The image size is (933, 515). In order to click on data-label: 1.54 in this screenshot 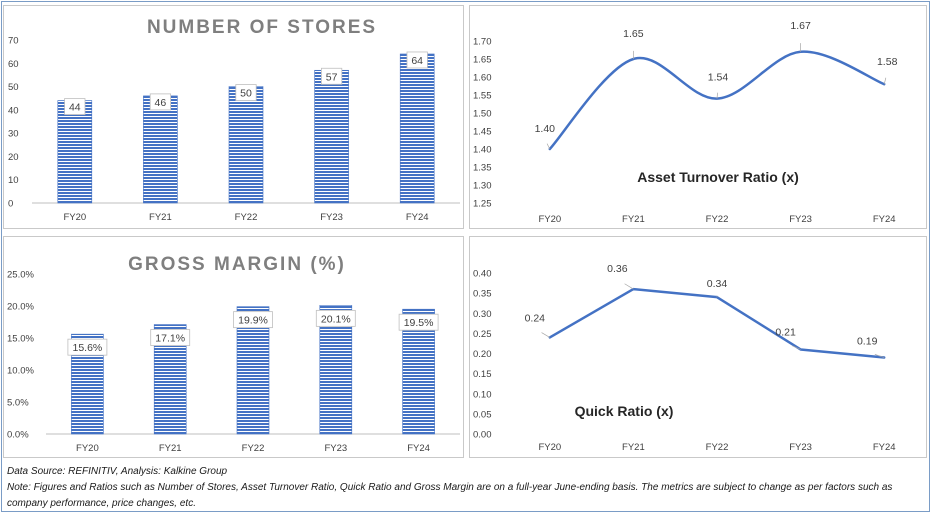, I will do `click(718, 78)`.